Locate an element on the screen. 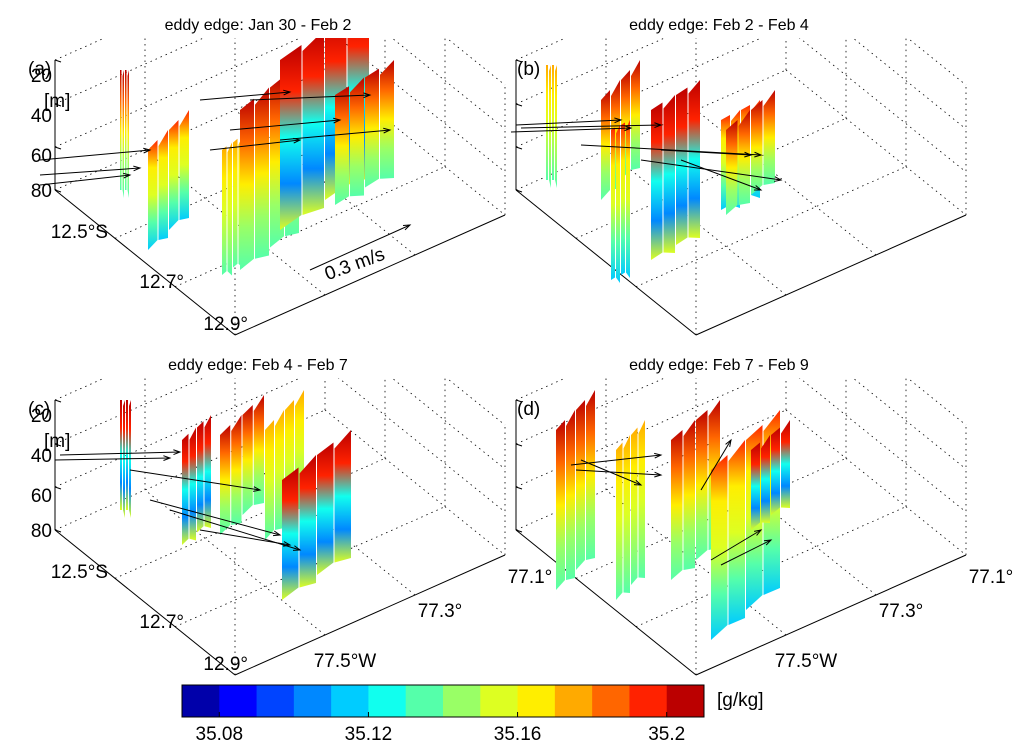  lon-tick-label: 77.5°W is located at coordinates (806, 661).